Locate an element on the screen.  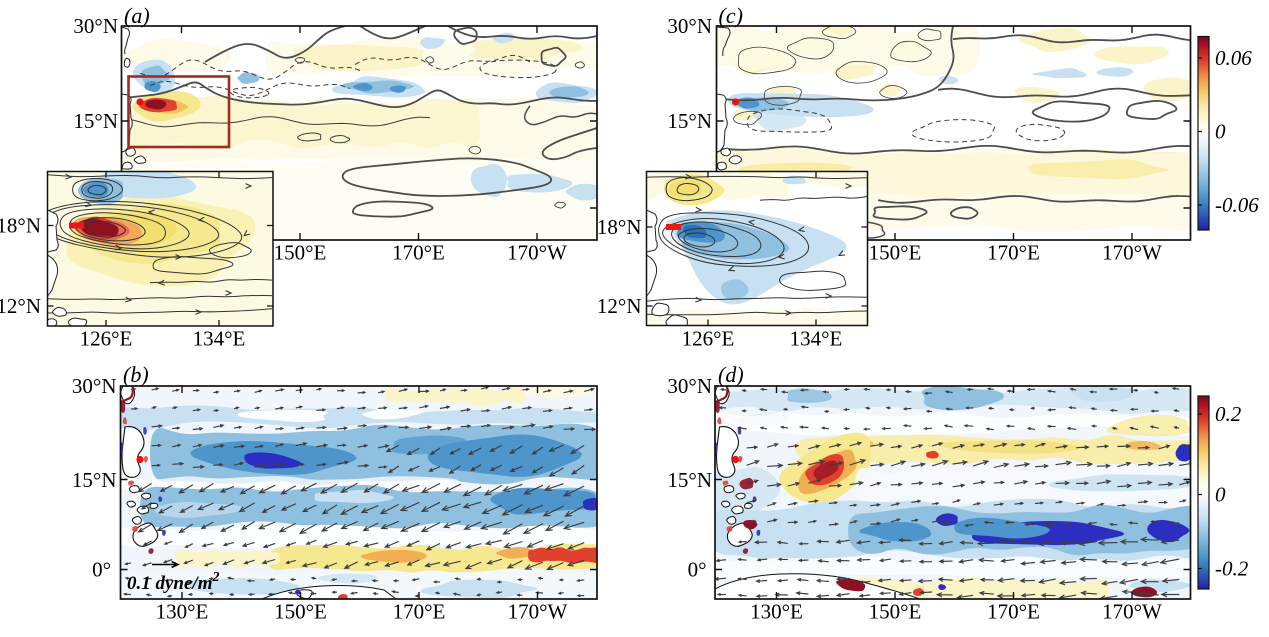
svg-text: 0.2 is located at coordinates (1228, 414).